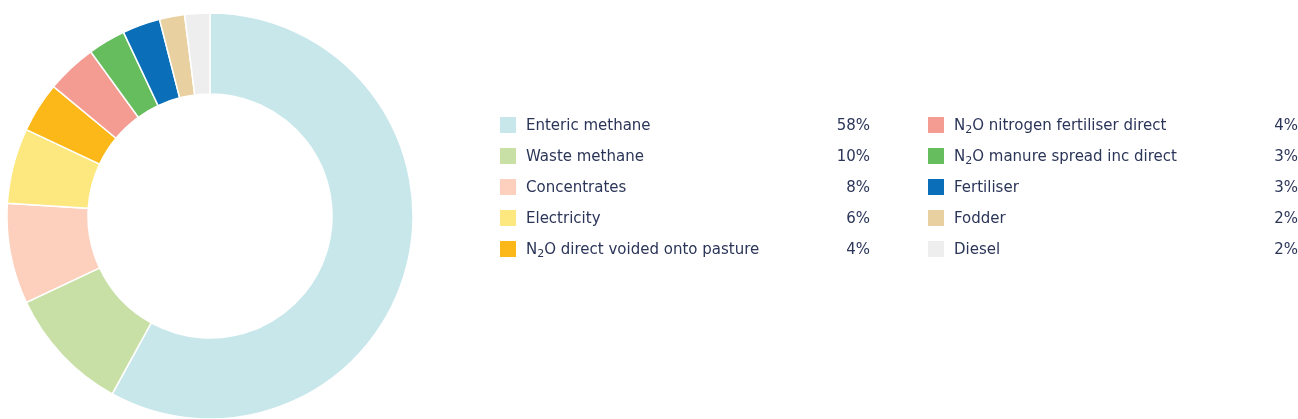  What do you see at coordinates (853, 156) in the screenshot?
I see `data-label: 10%` at bounding box center [853, 156].